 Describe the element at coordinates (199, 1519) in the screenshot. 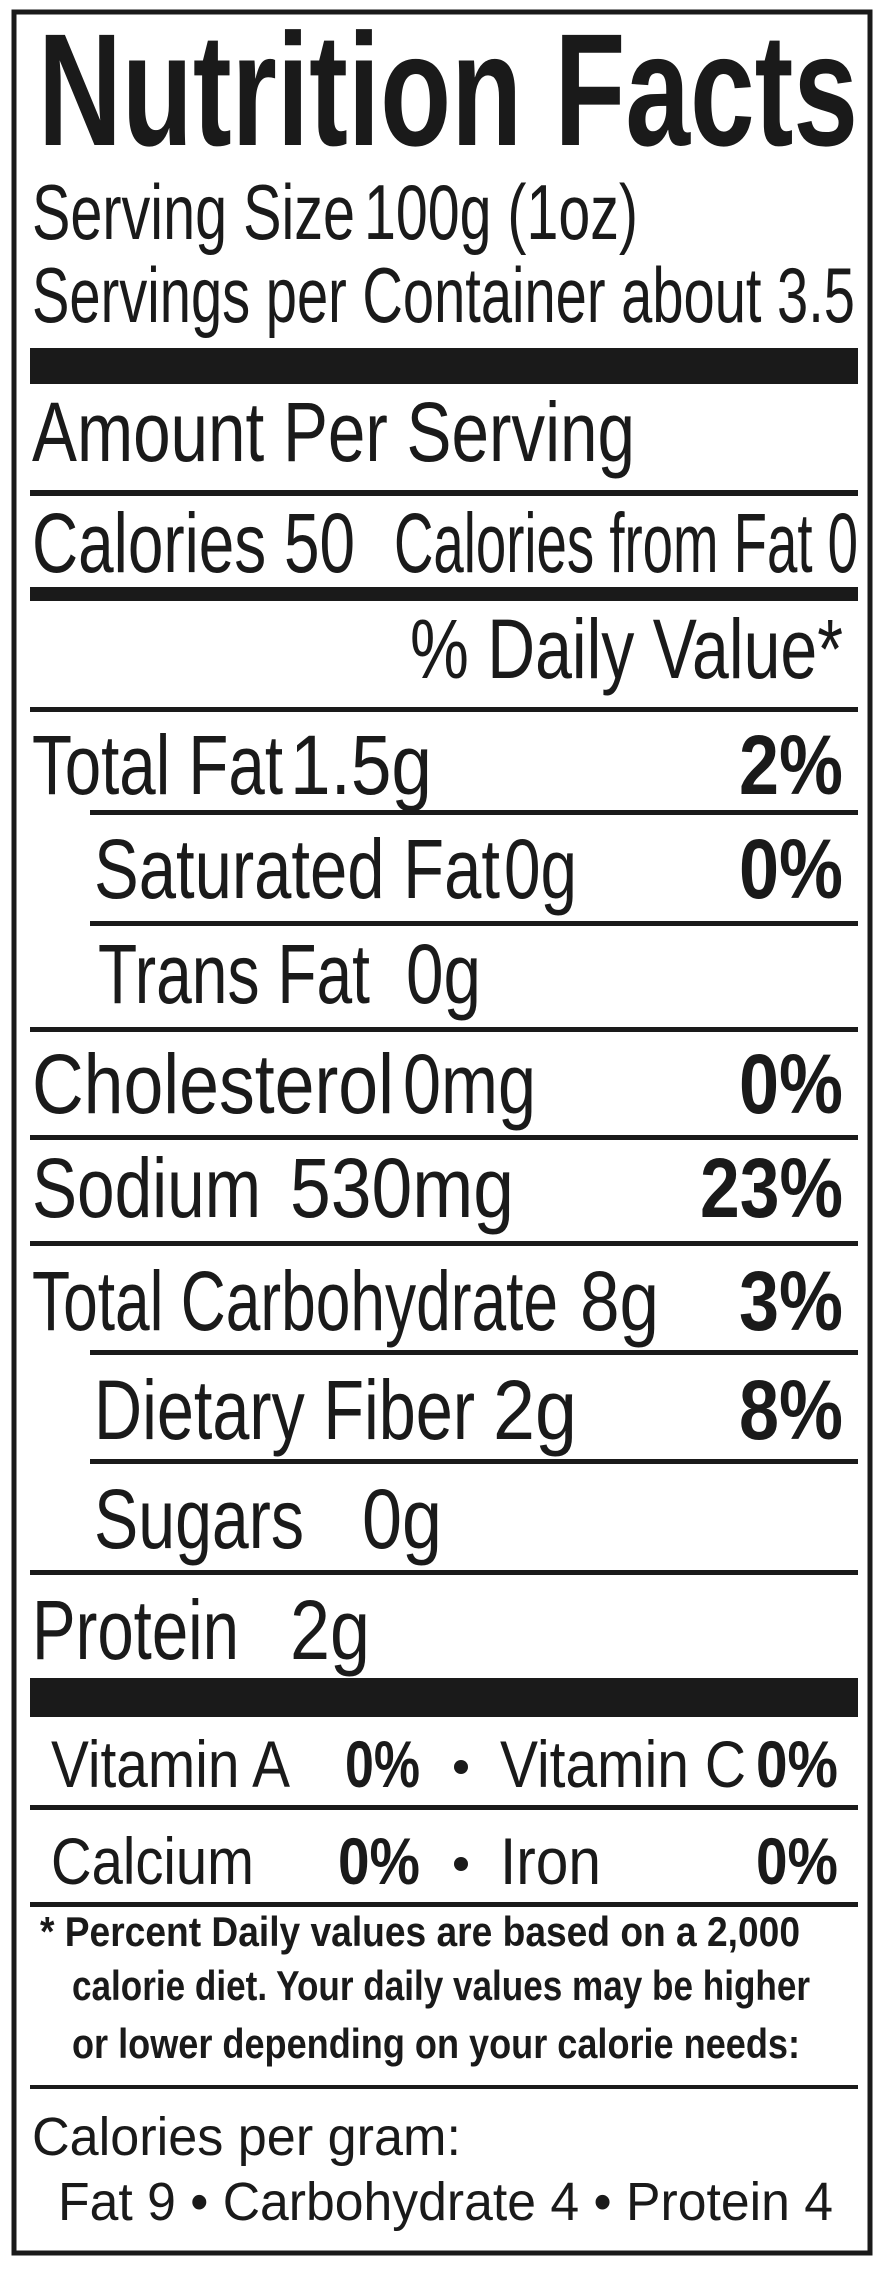

I see `nutrient-name: Sugars` at that location.